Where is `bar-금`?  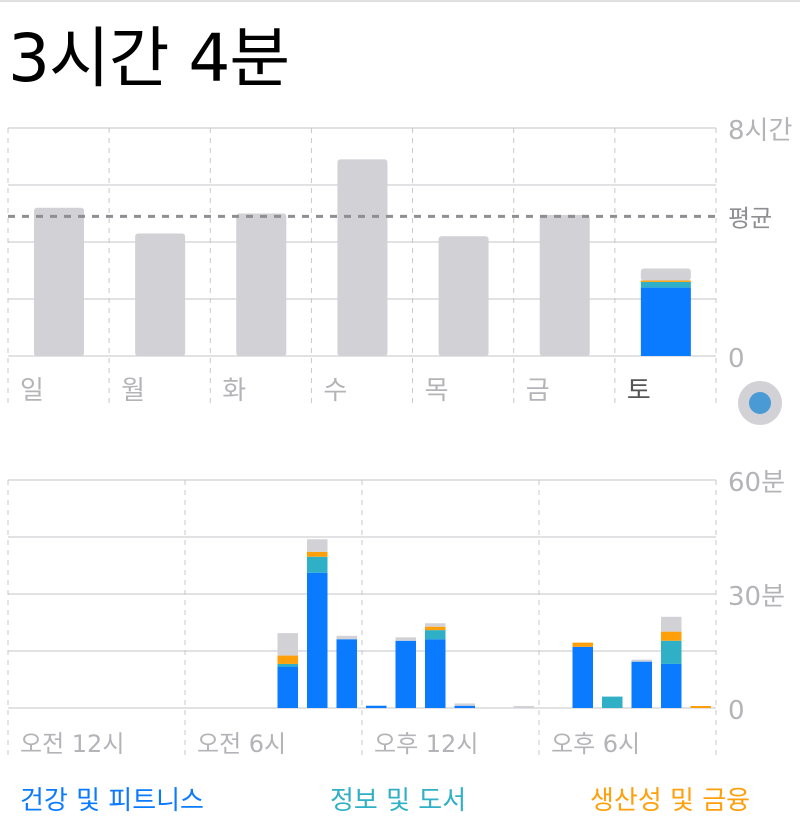 bar-금 is located at coordinates (564, 285).